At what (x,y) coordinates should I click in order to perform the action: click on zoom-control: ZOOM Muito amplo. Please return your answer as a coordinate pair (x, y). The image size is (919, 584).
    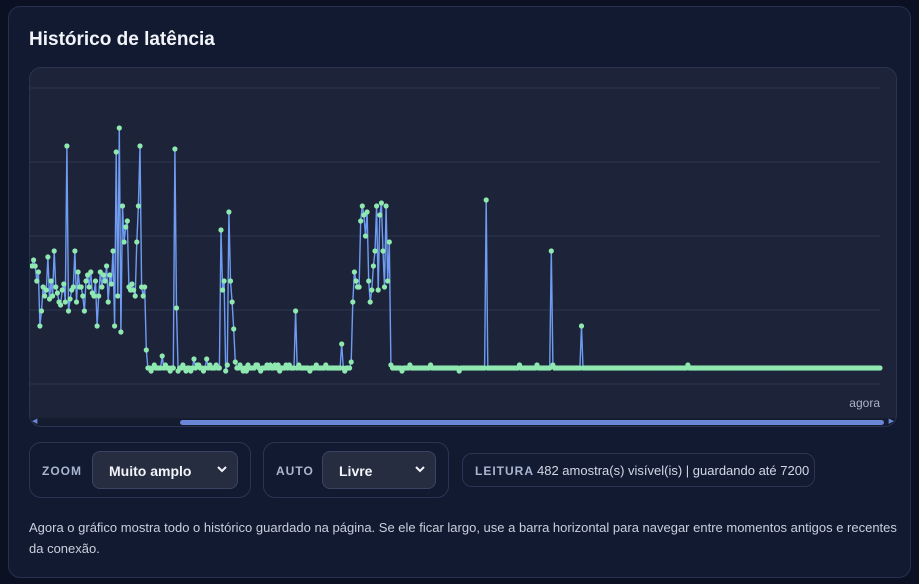
    Looking at the image, I should click on (140, 470).